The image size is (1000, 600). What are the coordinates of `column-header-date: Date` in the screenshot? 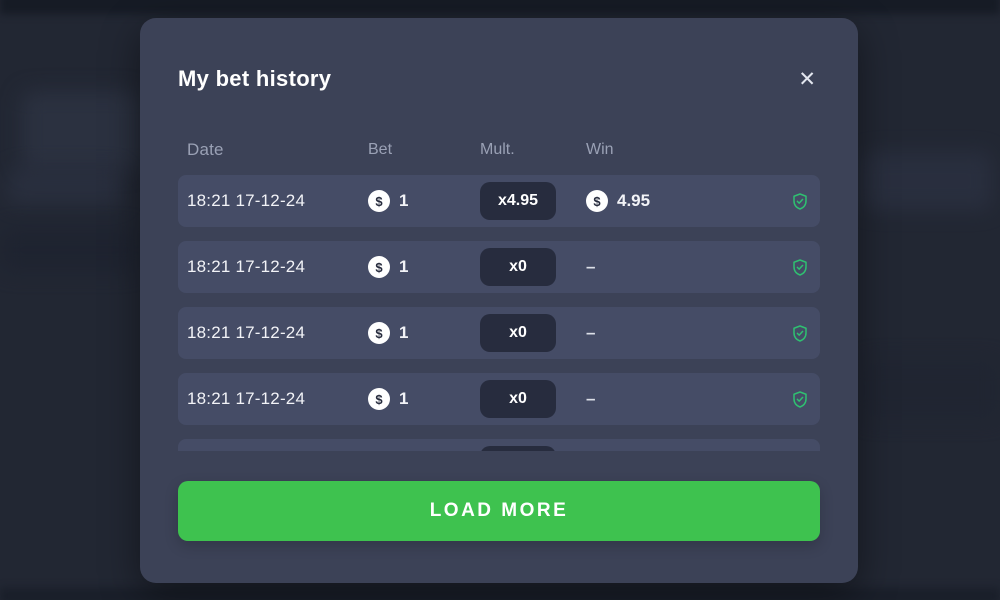 It's located at (205, 149).